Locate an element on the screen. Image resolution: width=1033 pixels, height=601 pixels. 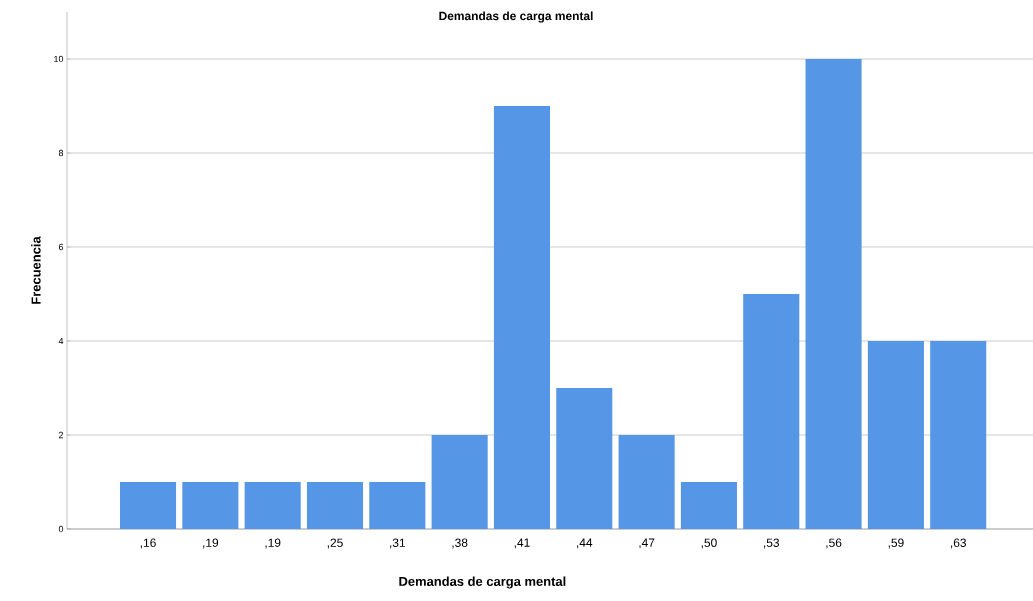
x-tick-label: ,44 is located at coordinates (585, 543).